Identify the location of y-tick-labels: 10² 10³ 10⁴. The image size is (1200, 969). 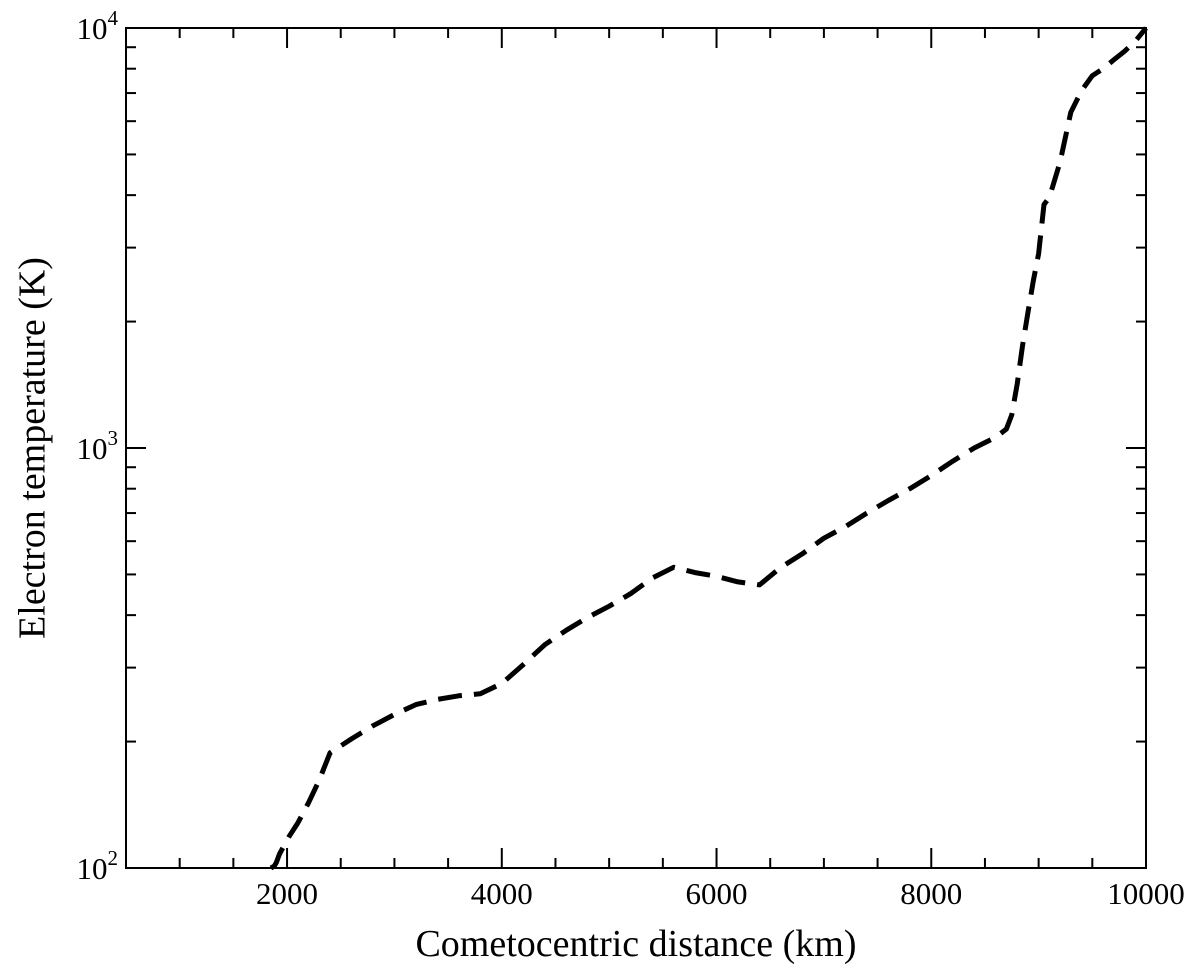
(98, 446).